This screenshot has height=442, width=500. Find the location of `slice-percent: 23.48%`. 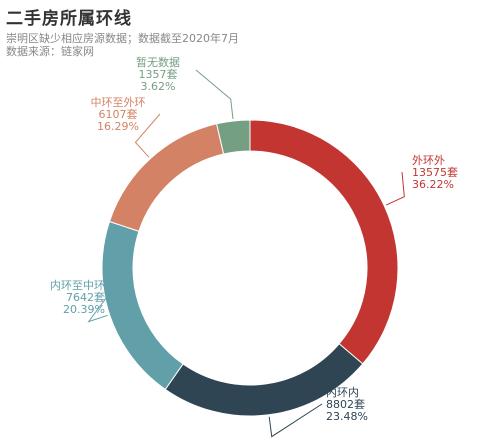

slice-percent: 23.48% is located at coordinates (347, 416).